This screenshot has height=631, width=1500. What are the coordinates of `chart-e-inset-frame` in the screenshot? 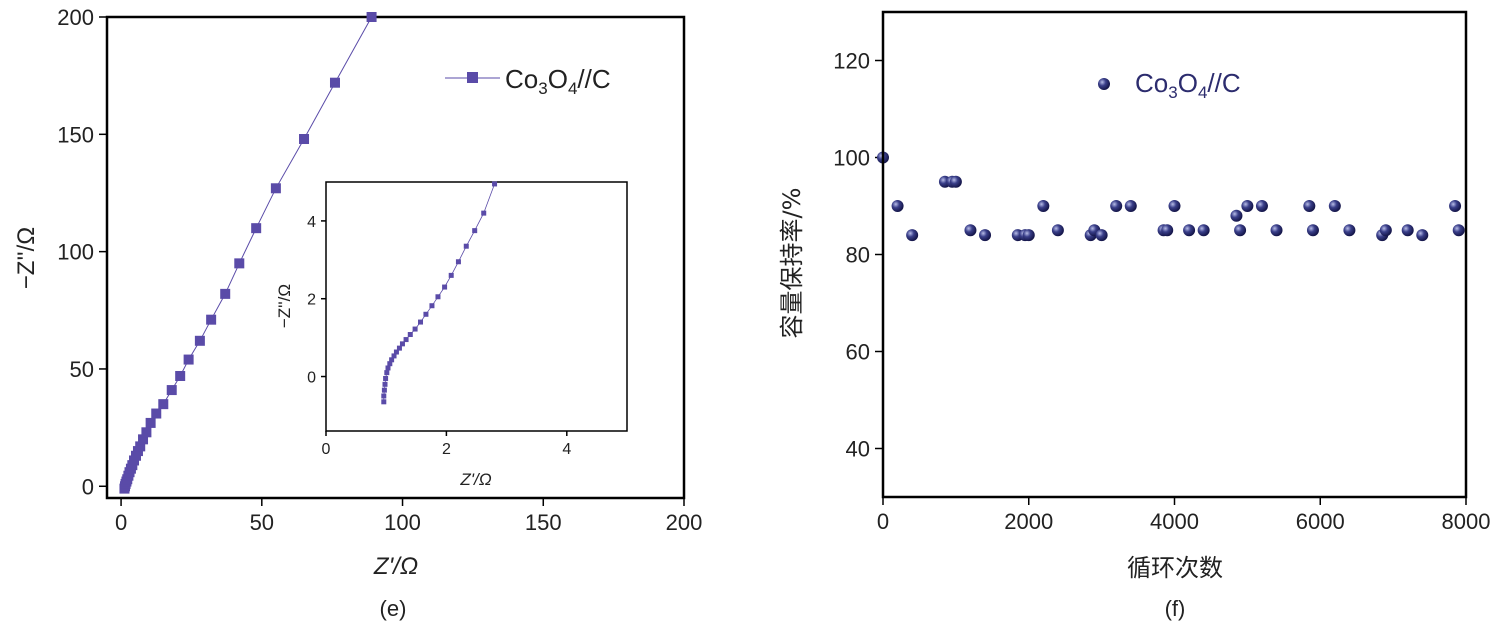 It's located at (476, 306).